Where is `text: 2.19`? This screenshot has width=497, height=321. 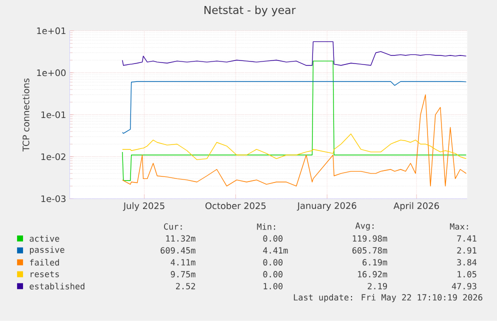 text: 2.19 is located at coordinates (377, 286).